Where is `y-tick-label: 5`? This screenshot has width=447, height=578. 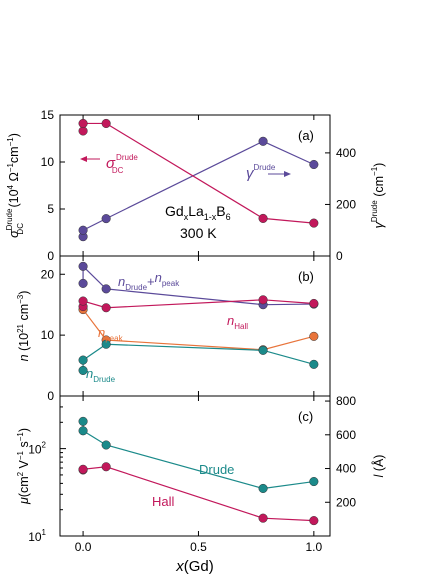 y-tick-label: 5 is located at coordinates (50, 209).